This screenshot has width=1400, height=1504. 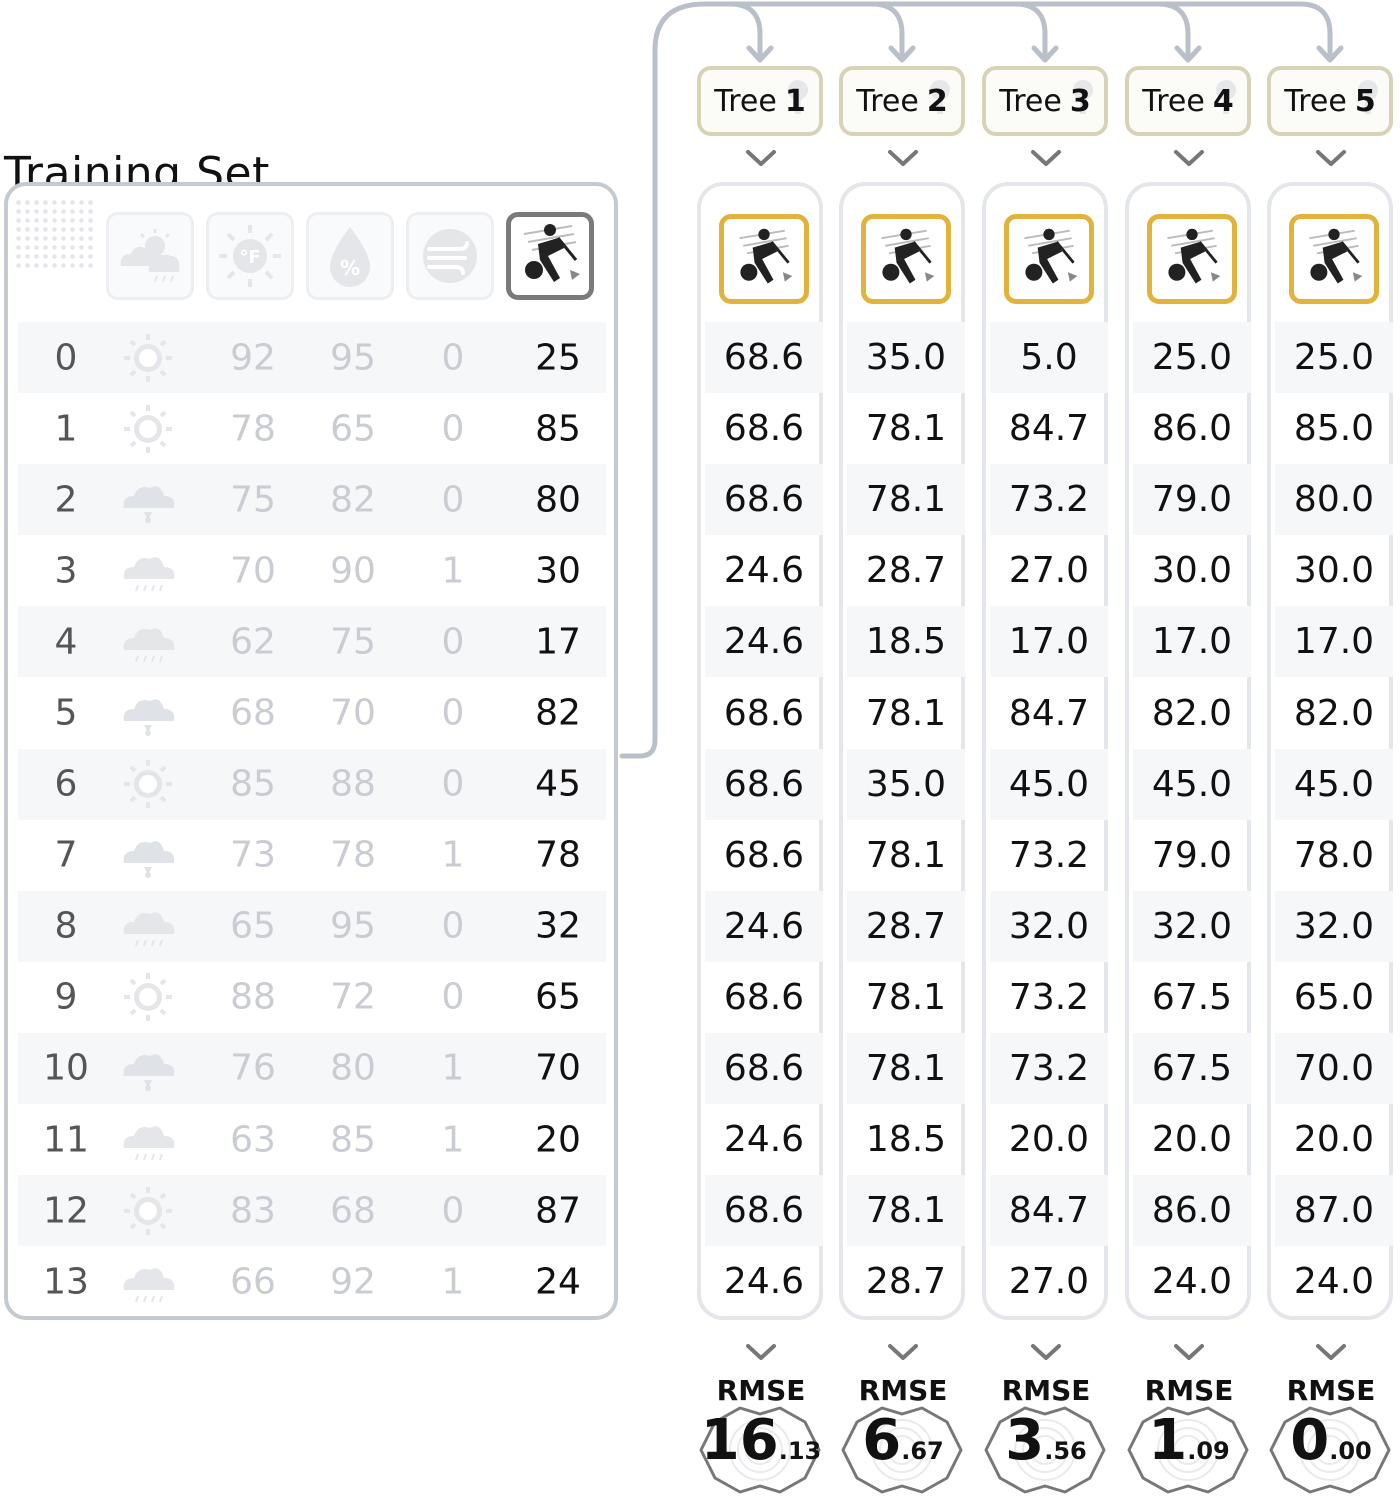 I want to click on row-index: 4, so click(x=66, y=642).